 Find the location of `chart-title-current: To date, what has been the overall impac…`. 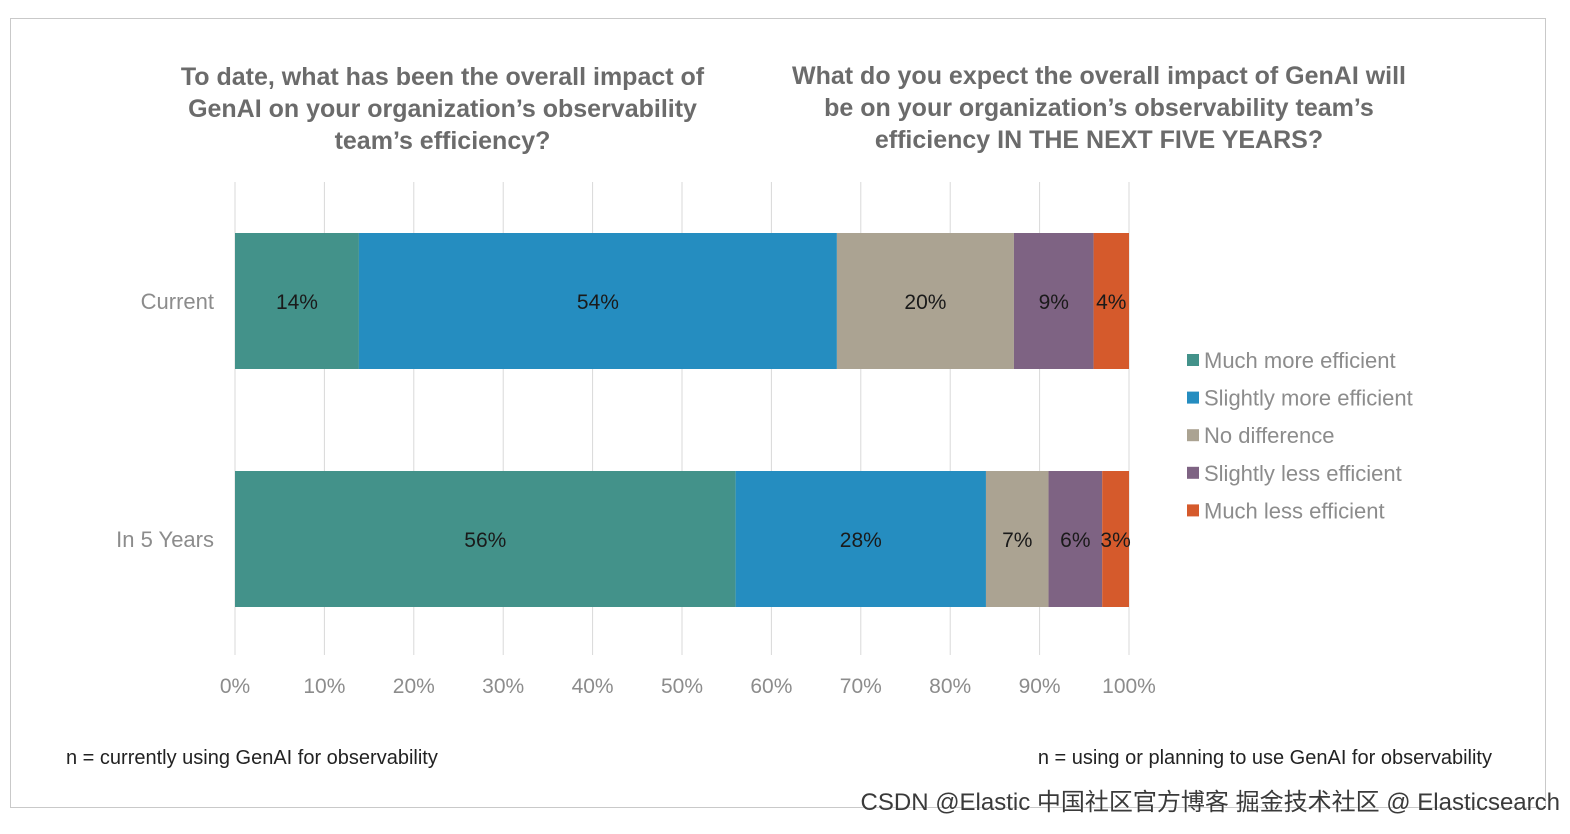

chart-title-current: To date, what has been the overall impac… is located at coordinates (442, 109).